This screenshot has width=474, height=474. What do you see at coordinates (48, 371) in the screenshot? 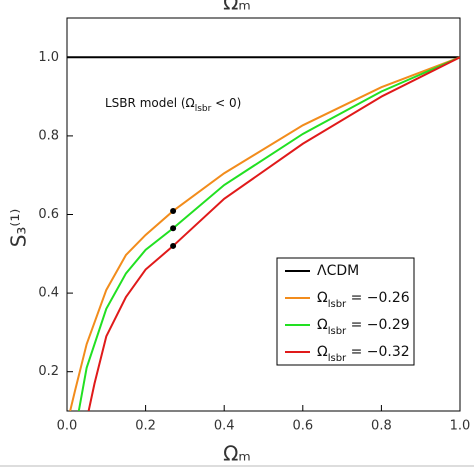
I see `y-tick-label: 0.2` at bounding box center [48, 371].